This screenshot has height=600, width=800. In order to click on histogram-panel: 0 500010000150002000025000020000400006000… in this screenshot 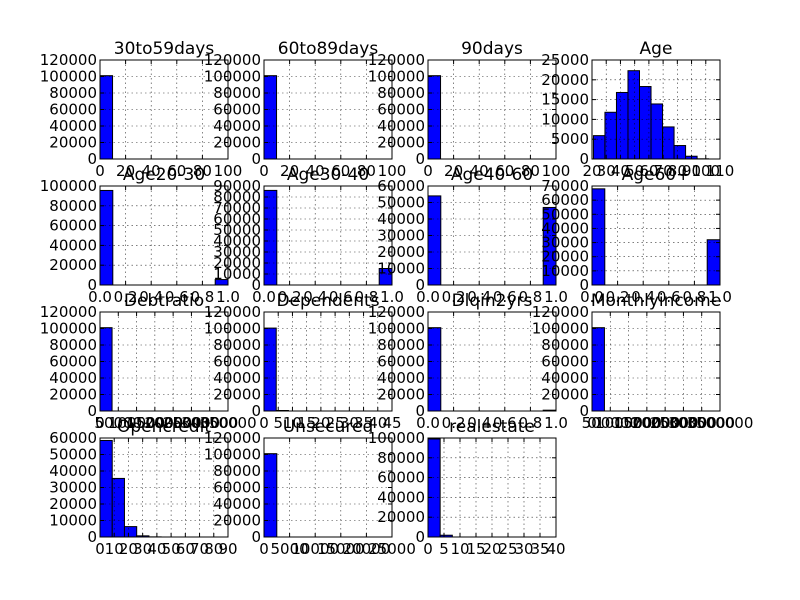, I will do `click(310, 487)`.